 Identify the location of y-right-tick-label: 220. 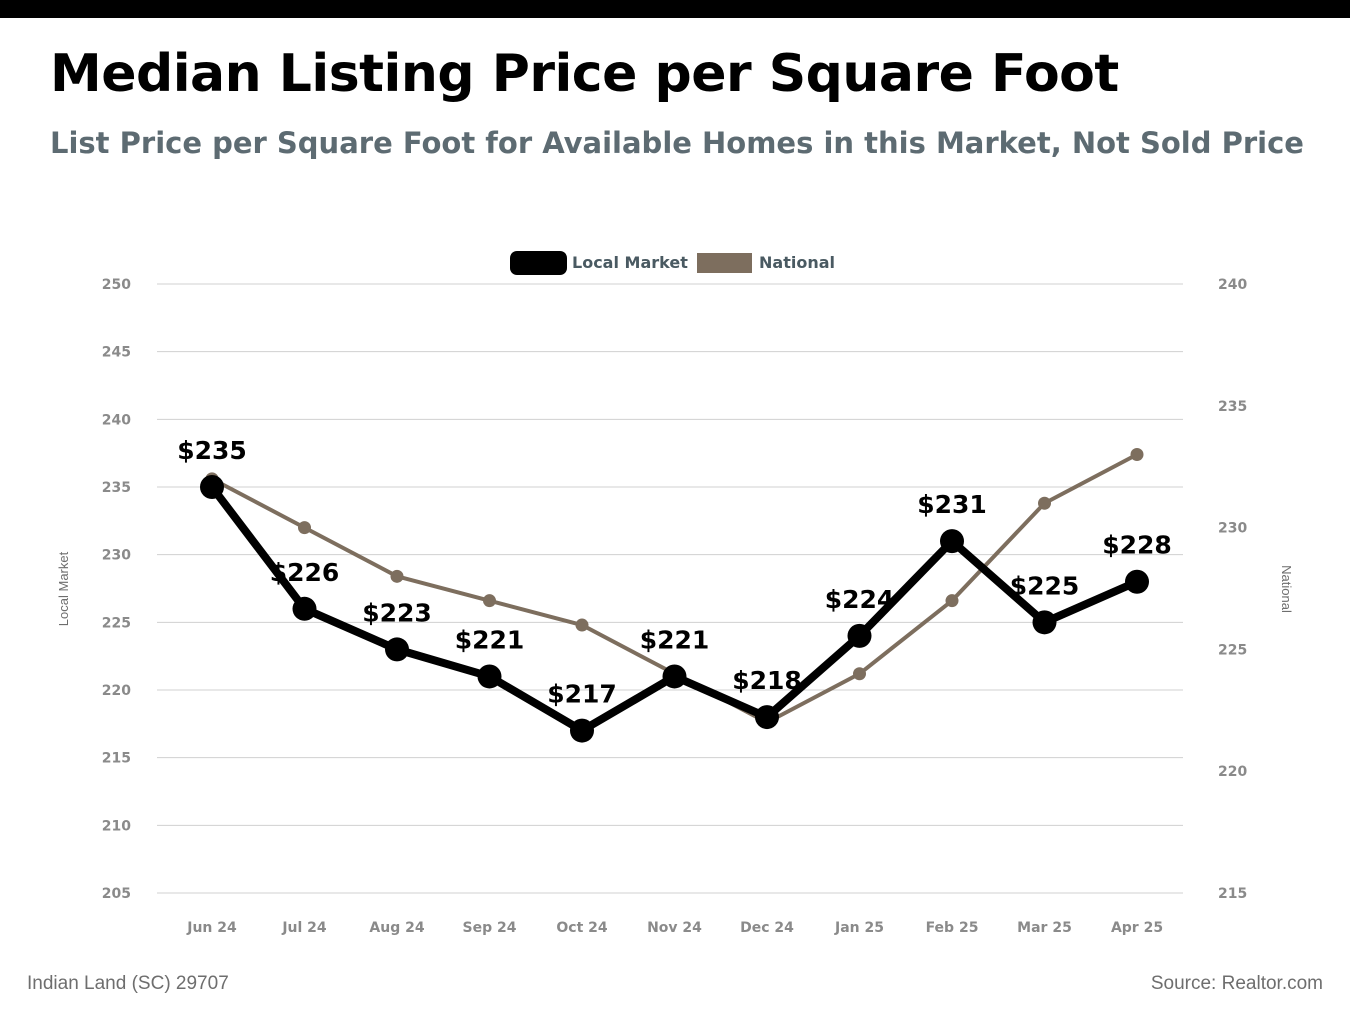
(1232, 772).